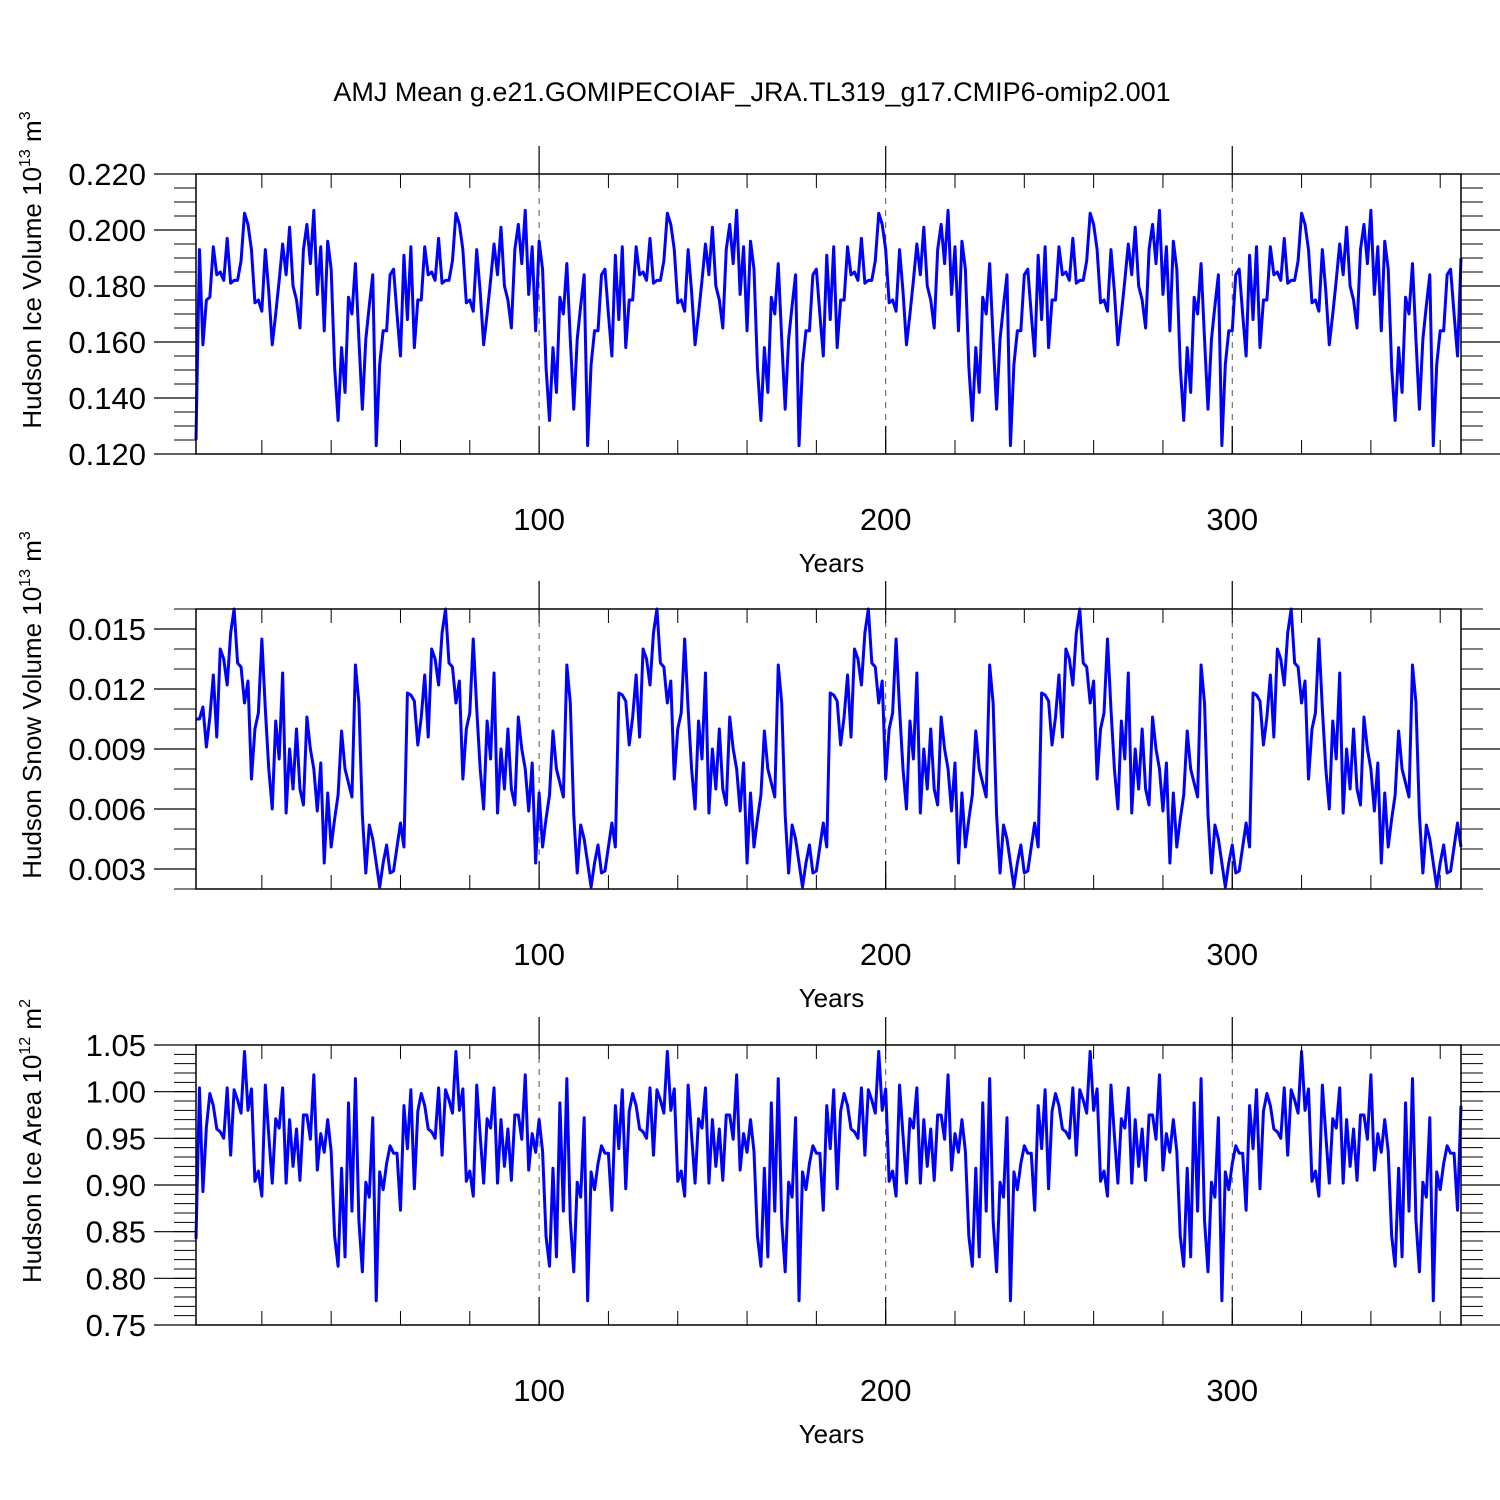 Image resolution: width=1500 pixels, height=1500 pixels. I want to click on y-axis-label-ylabel-main: Hudson Snow Volume 10, so click(32, 733).